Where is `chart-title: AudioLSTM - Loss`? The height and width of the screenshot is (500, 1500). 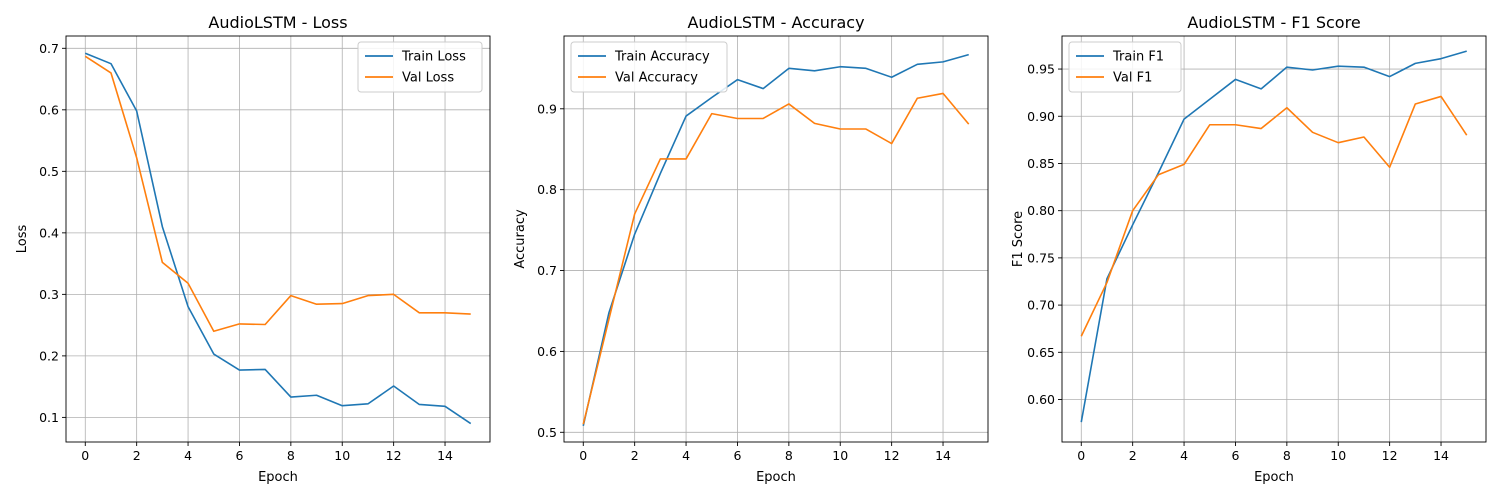
chart-title: AudioLSTM - Loss is located at coordinates (277, 22).